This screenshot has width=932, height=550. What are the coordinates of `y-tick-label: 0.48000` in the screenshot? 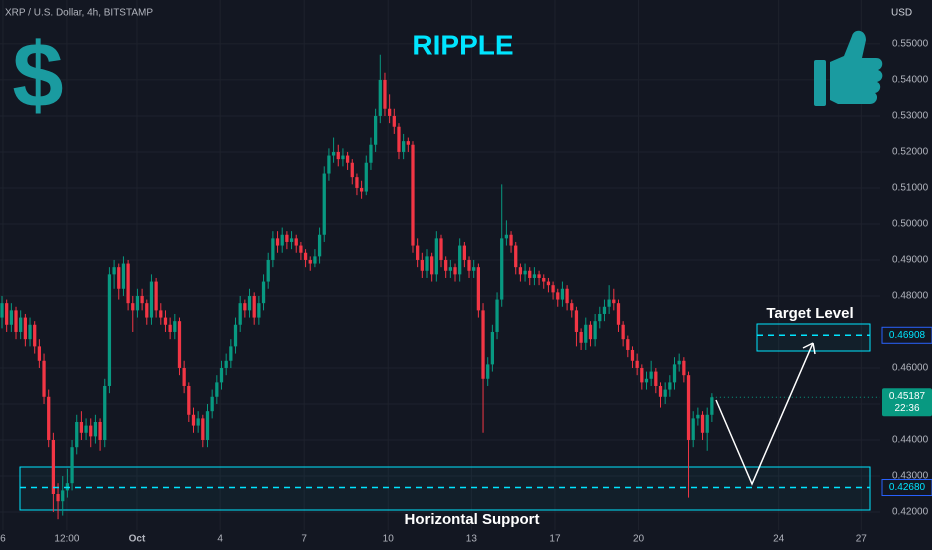 It's located at (910, 296).